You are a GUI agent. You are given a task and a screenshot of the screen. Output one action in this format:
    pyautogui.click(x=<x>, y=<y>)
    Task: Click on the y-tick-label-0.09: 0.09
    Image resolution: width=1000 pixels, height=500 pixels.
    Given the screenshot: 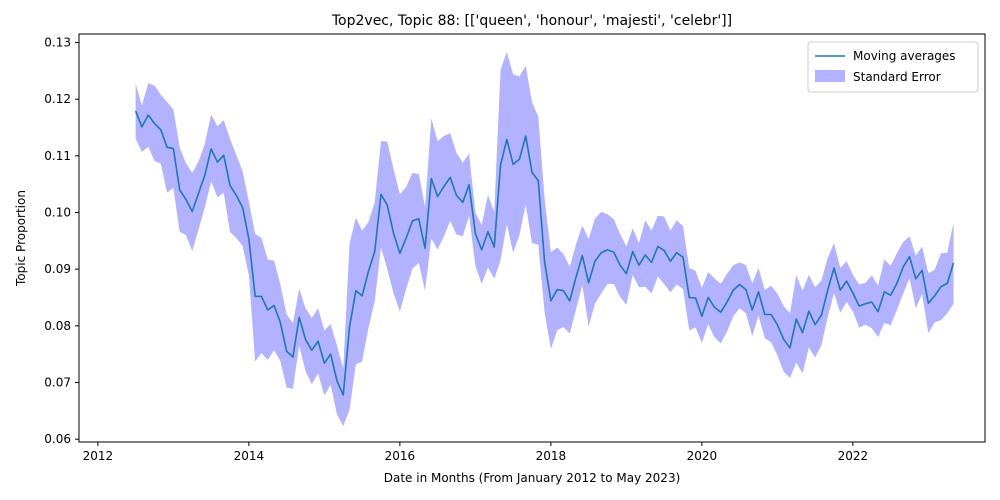 What is the action you would take?
    pyautogui.click(x=57, y=269)
    